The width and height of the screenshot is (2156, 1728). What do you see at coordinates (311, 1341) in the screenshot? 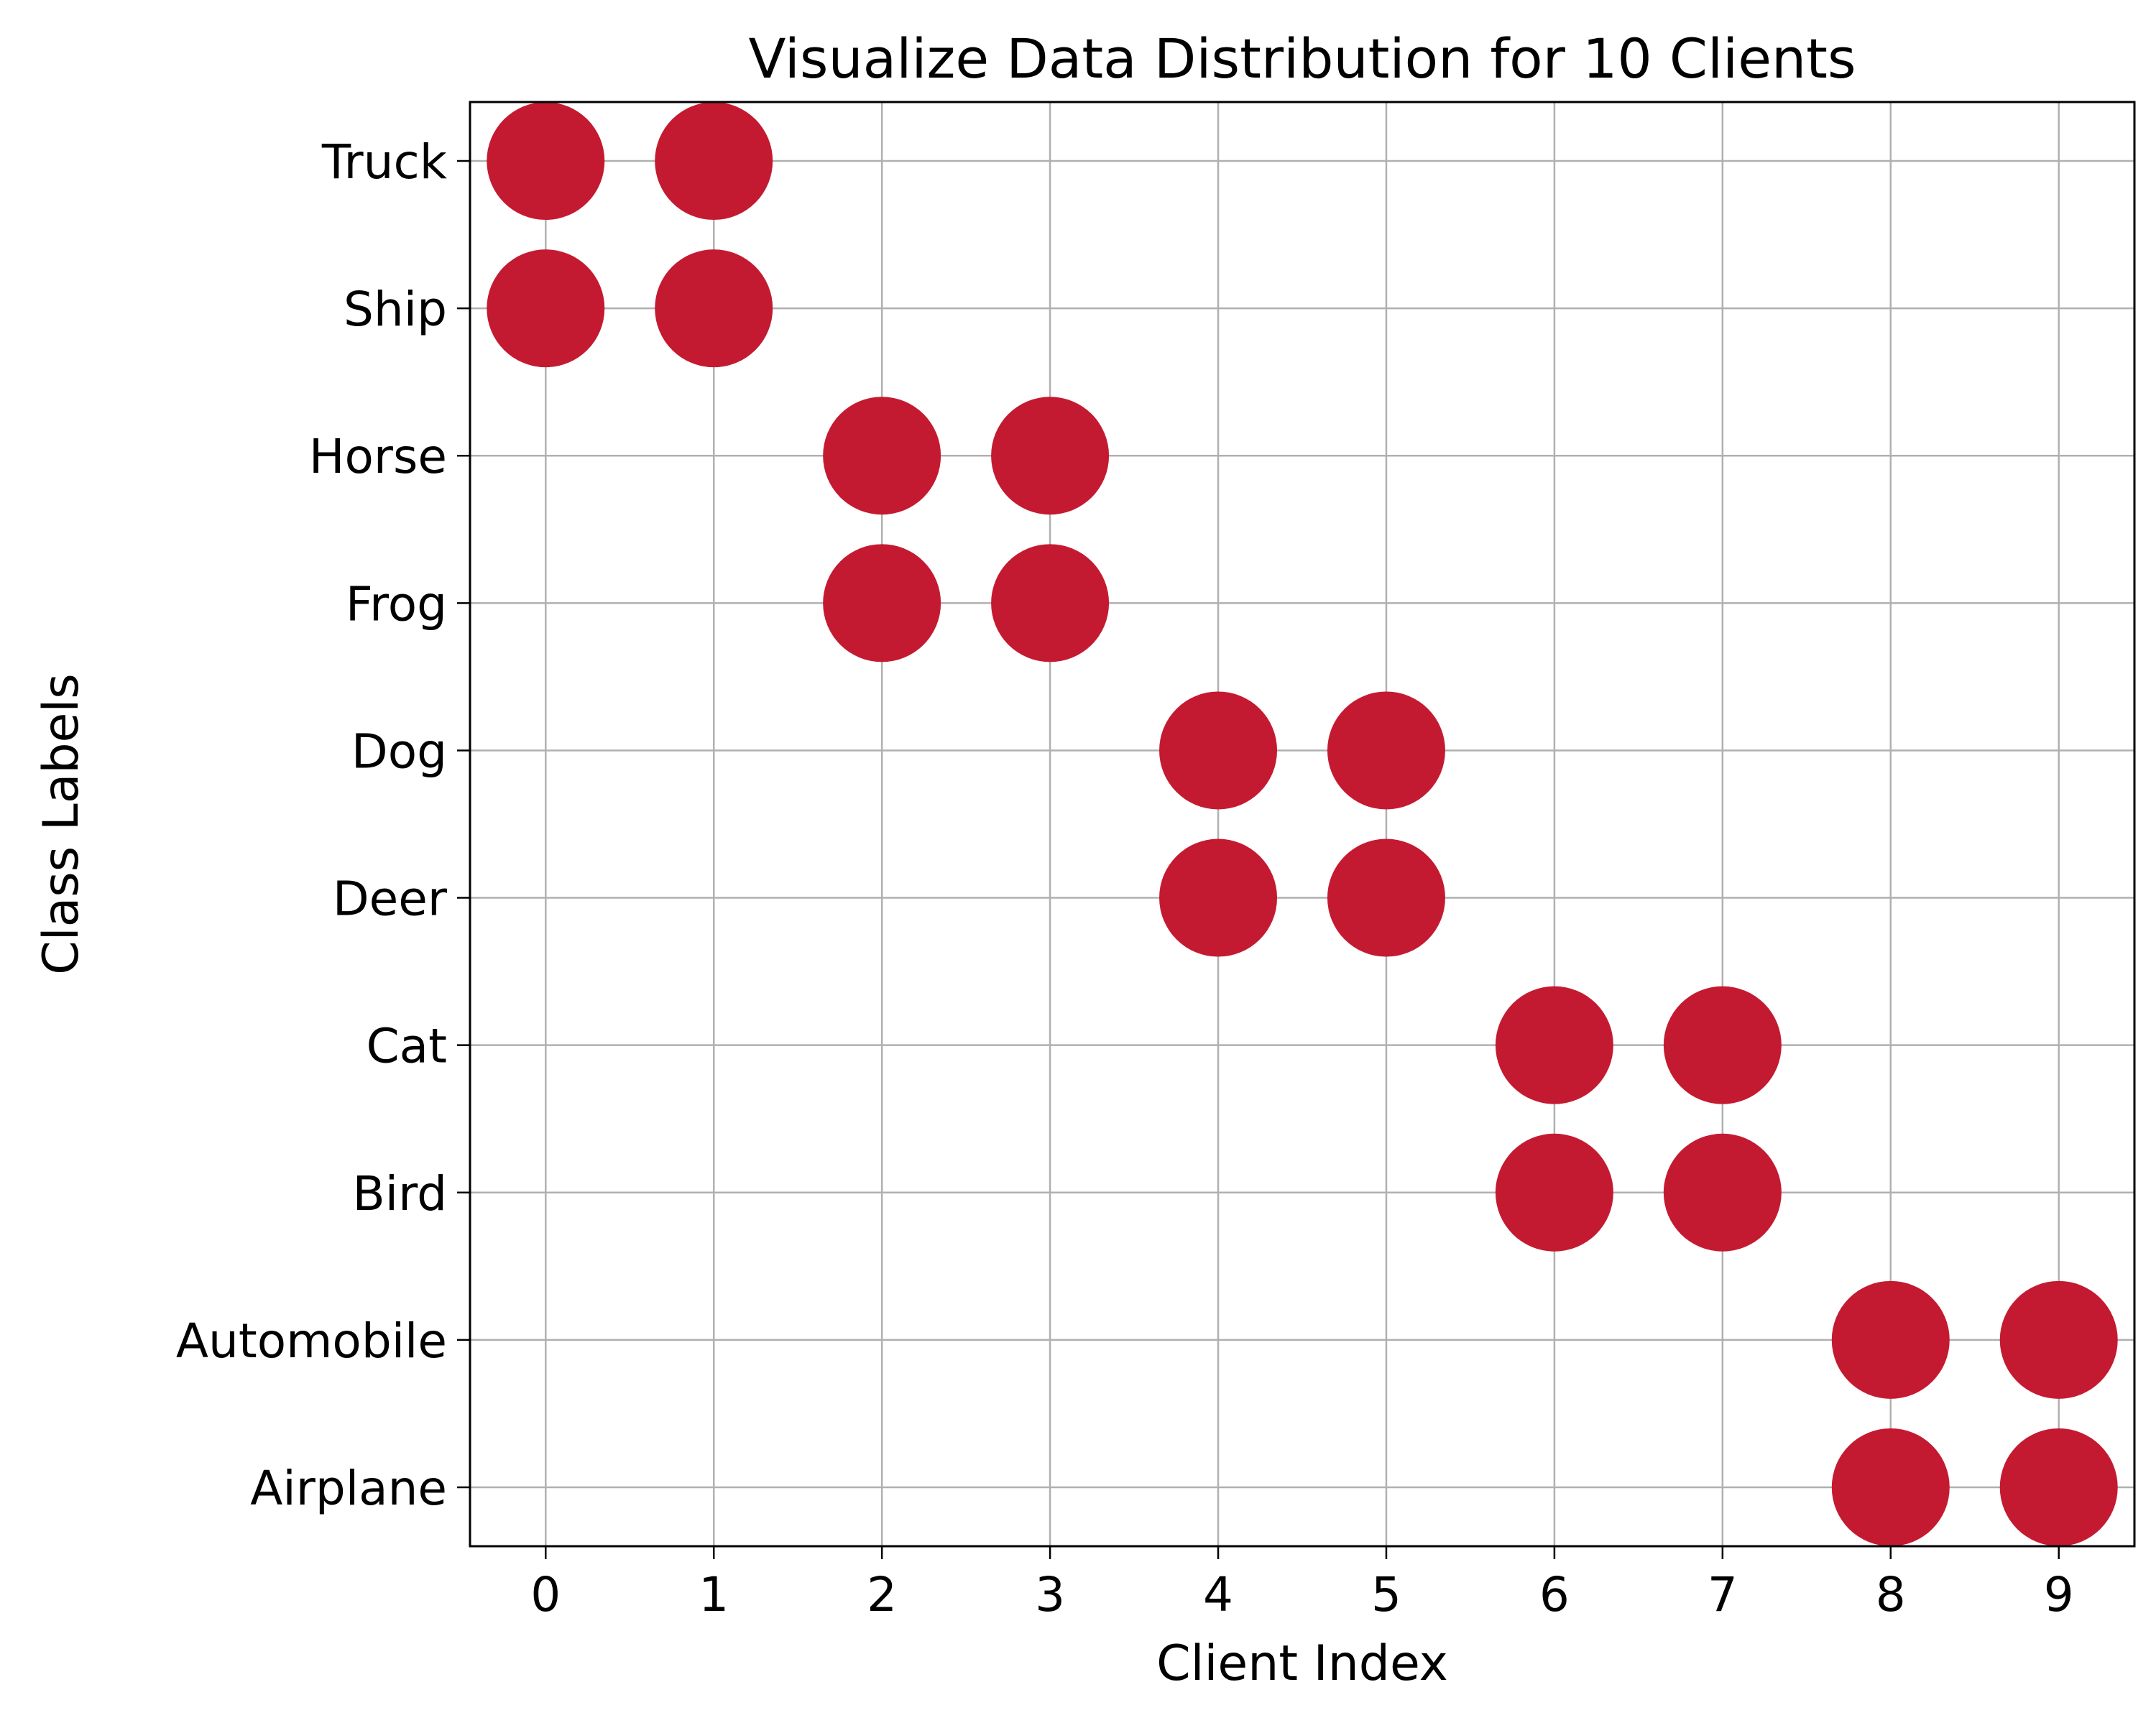
I see `y-tick-label: Automobile` at bounding box center [311, 1341].